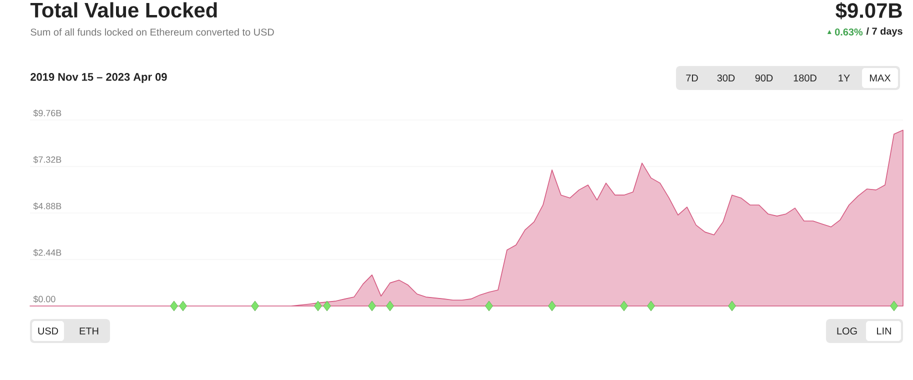 The width and height of the screenshot is (913, 380). I want to click on chart-subtitle: Sum of all funds locked on Ethereum converted to USD, so click(152, 32).